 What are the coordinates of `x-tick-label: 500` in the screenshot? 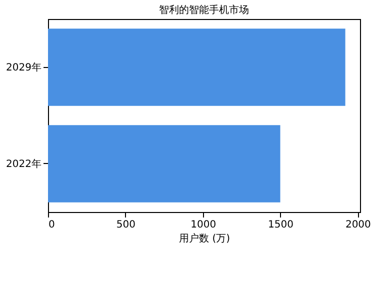 It's located at (126, 225).